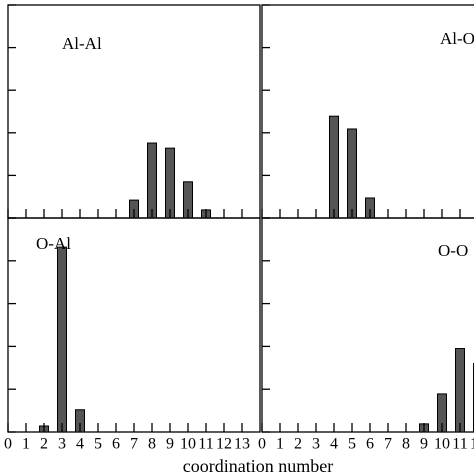 This screenshot has height=474, width=474. I want to click on x-axis-label: coordination number, so click(258, 465).